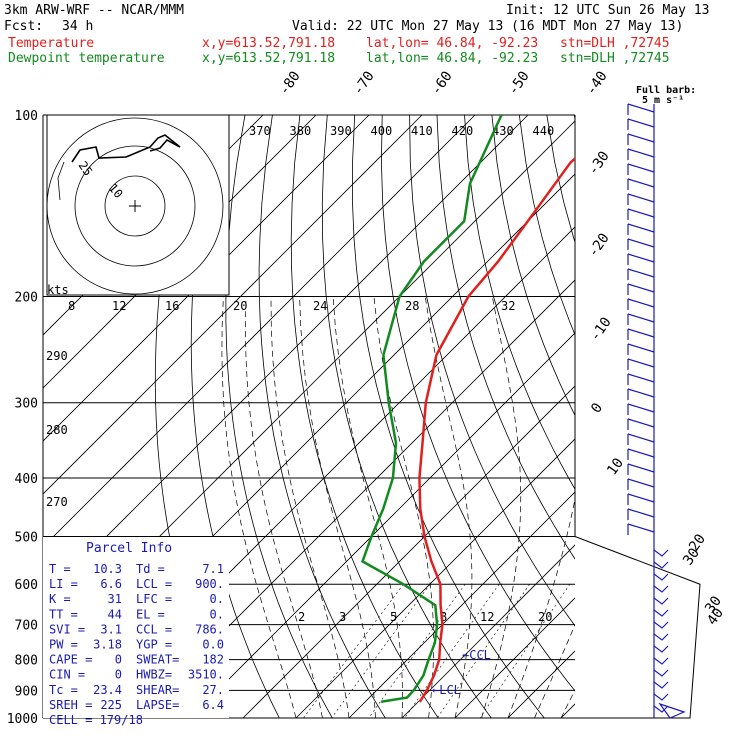 This screenshot has height=740, width=740. Describe the element at coordinates (597, 83) in the screenshot. I see `isotherm-label: -40` at that location.